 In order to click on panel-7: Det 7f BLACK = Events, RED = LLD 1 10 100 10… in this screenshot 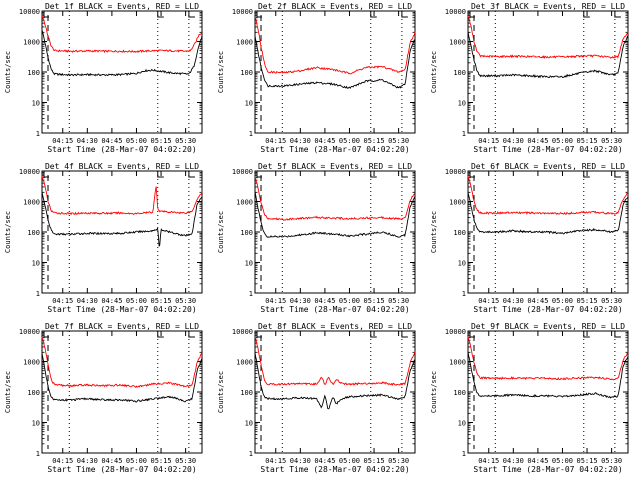, I will do `click(103, 398)`.